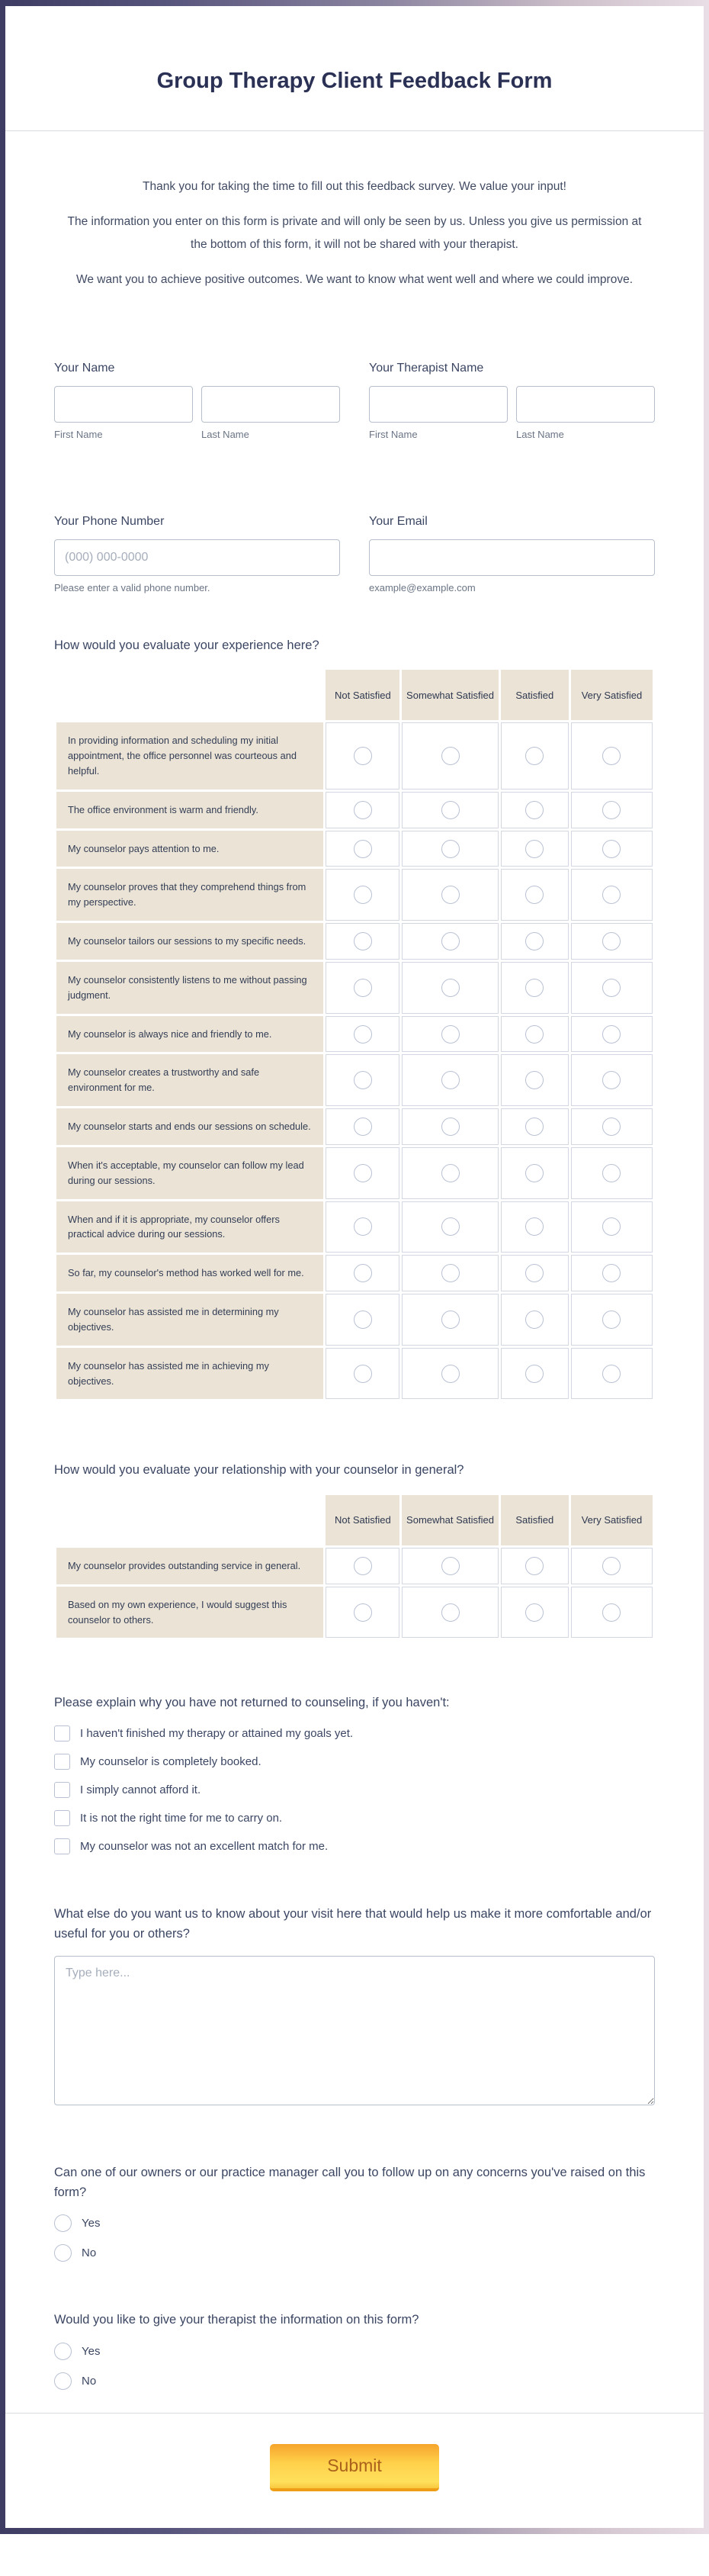  Describe the element at coordinates (363, 1519) in the screenshot. I see `rating-column-header: Not Satisfied` at that location.